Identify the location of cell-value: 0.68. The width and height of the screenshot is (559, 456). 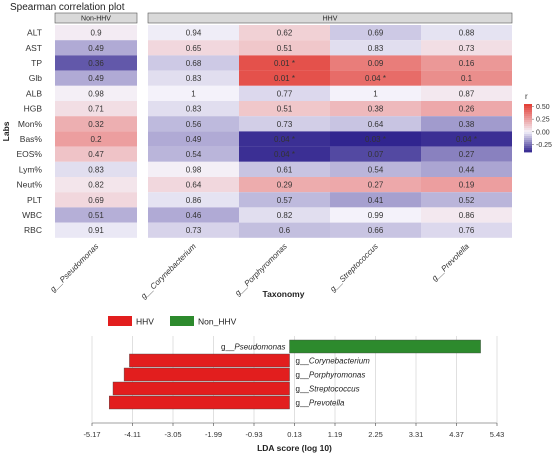
(194, 63).